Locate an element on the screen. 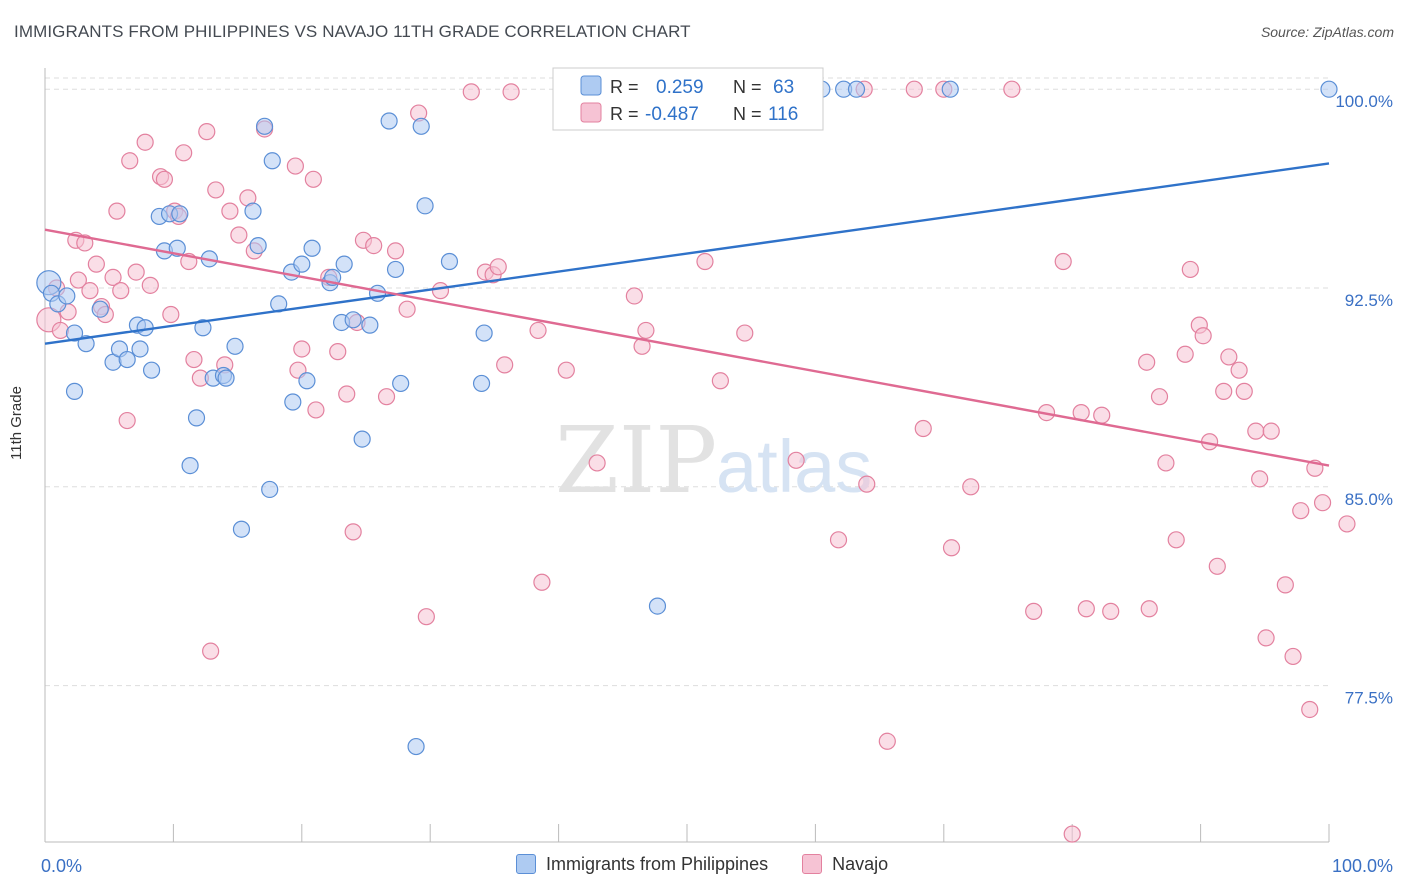  legend-item-philippines: Immigrants from Philippines is located at coordinates (642, 864).